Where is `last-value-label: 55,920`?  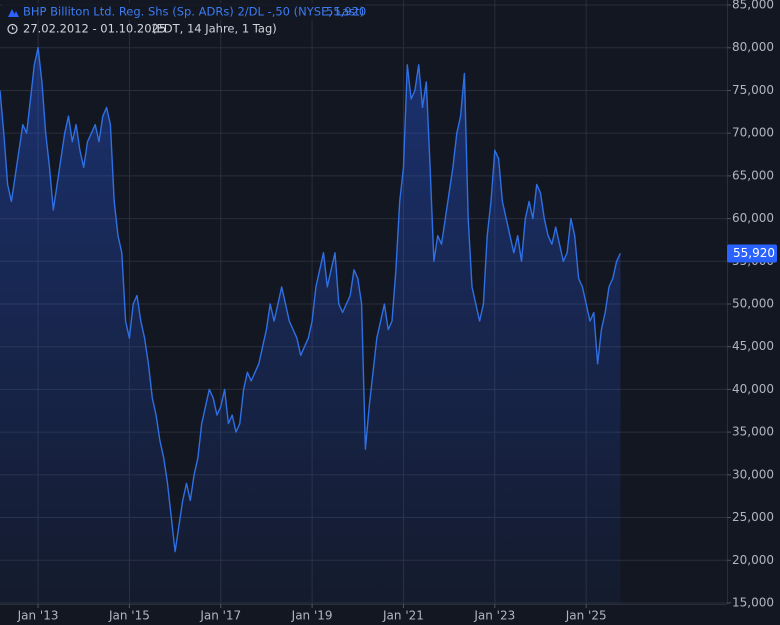 last-value-label: 55,920 is located at coordinates (754, 253).